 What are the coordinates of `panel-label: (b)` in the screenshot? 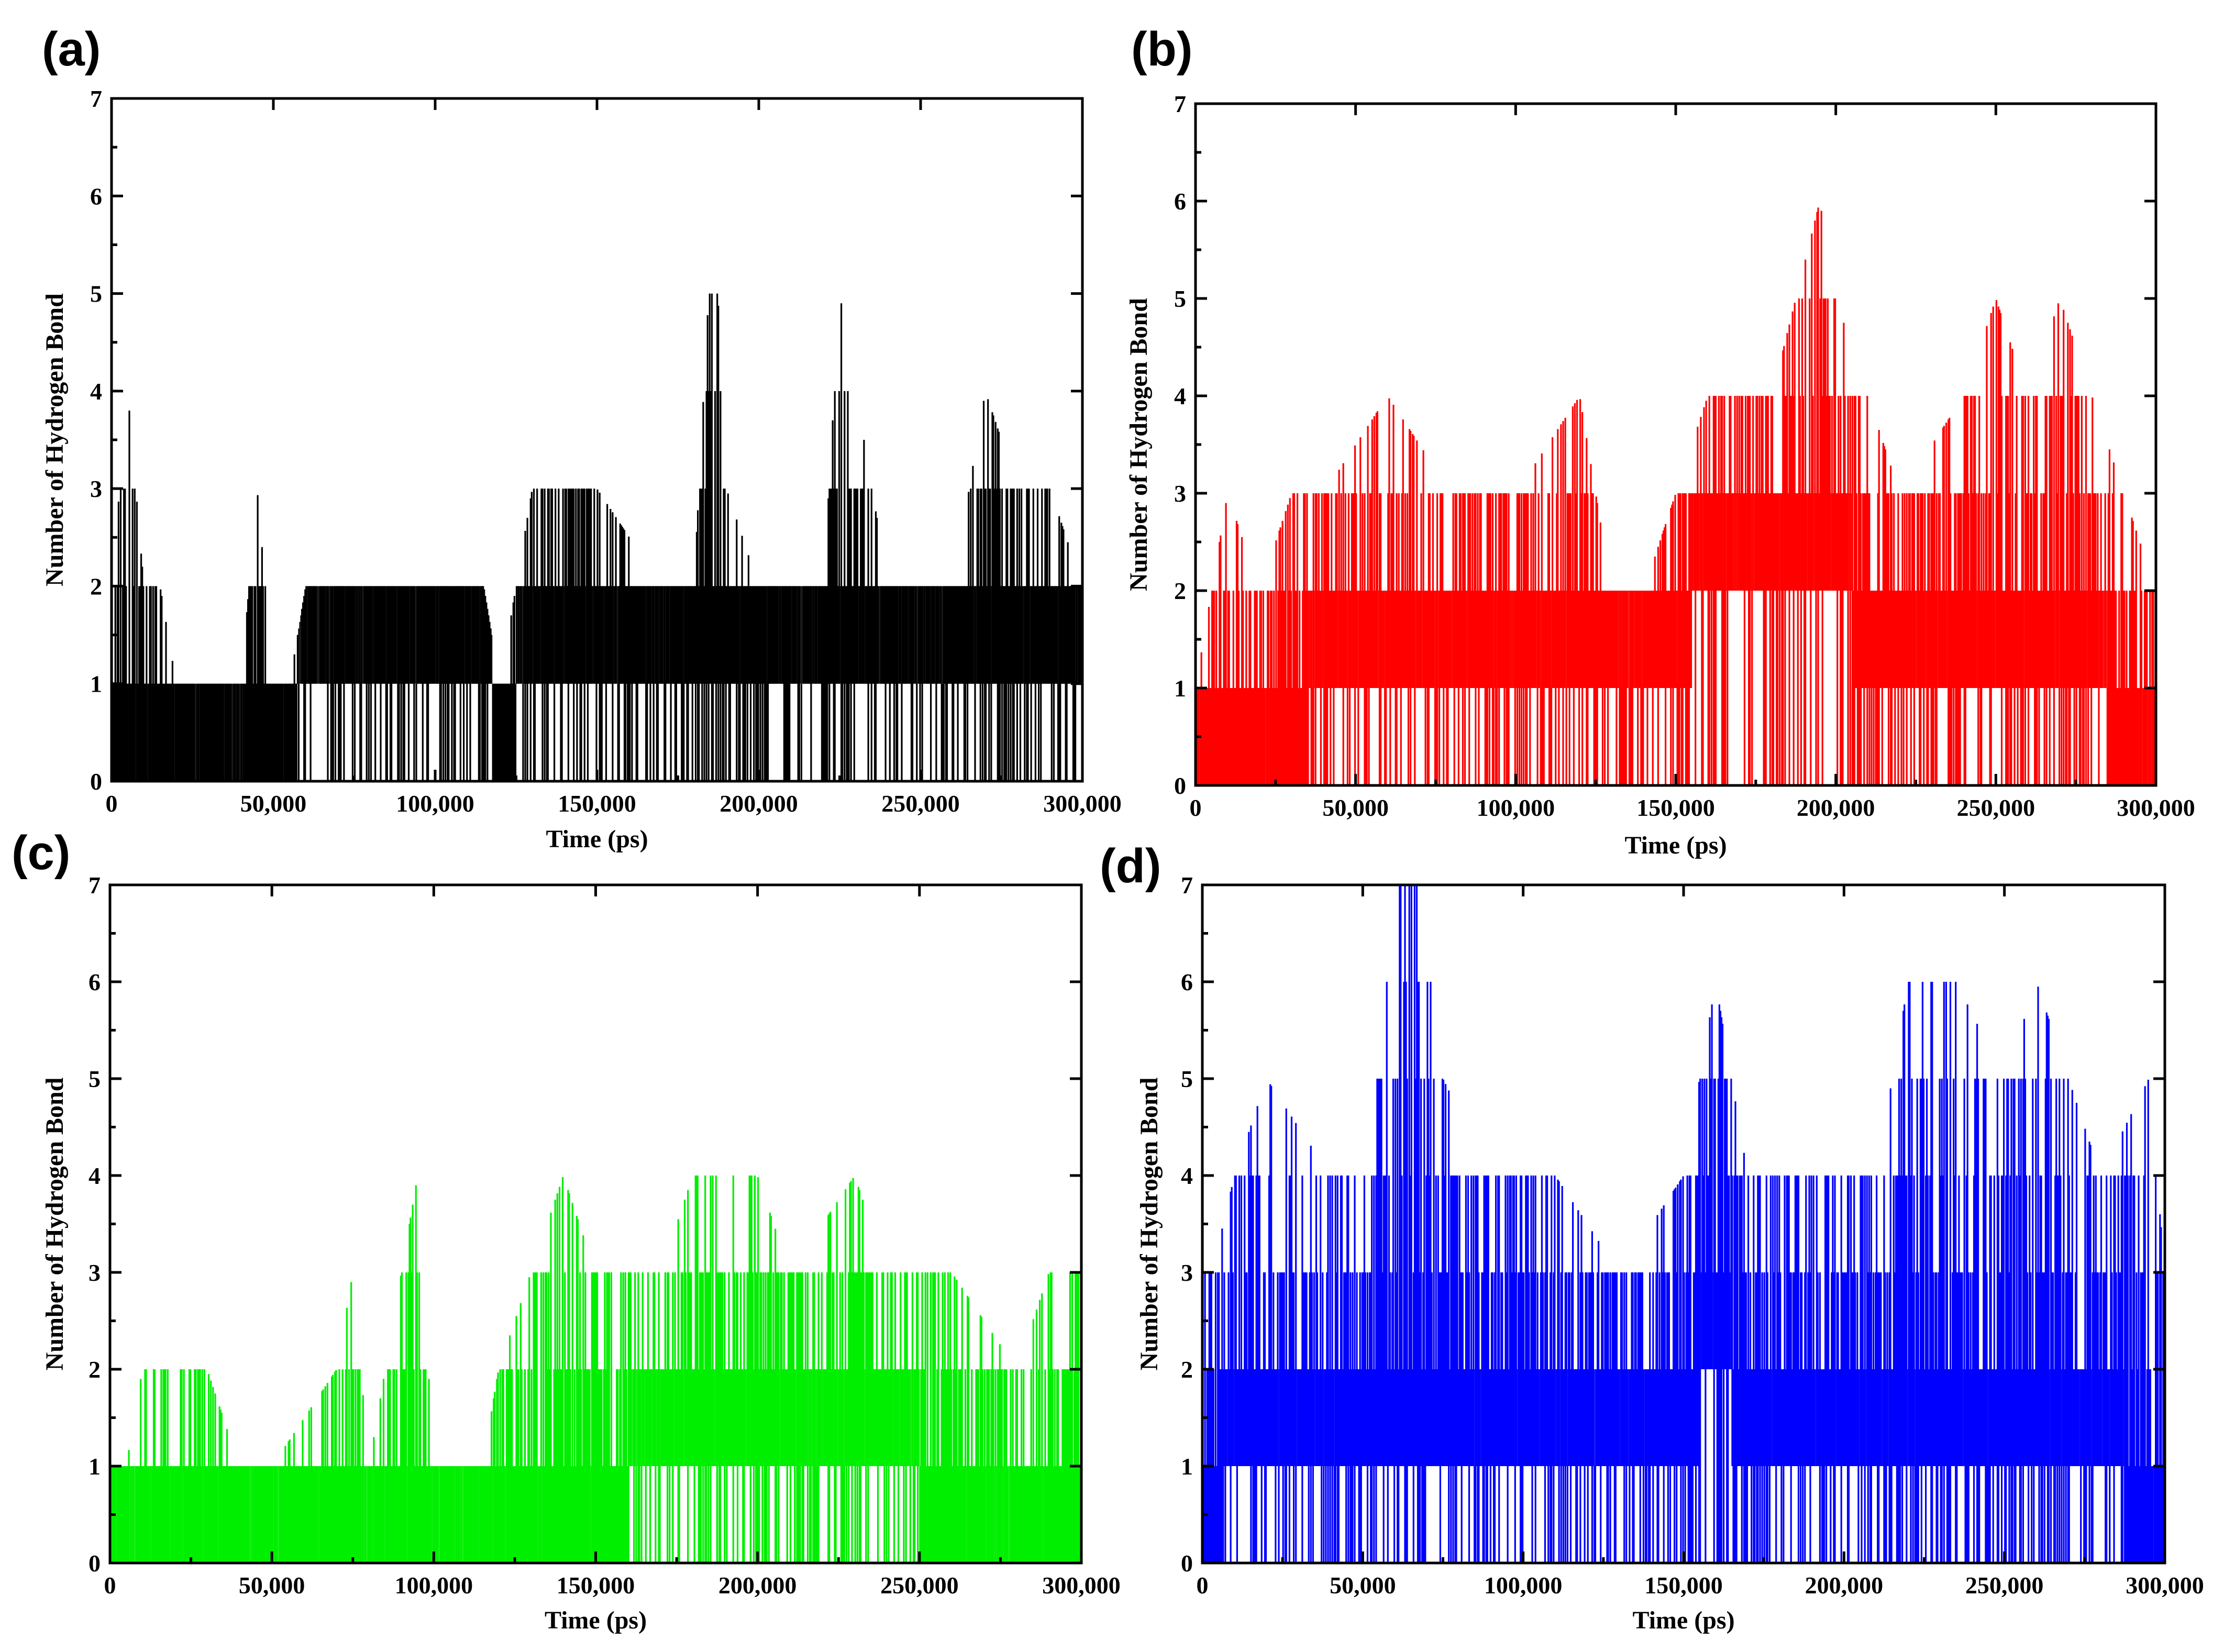 It's located at (1161, 49).